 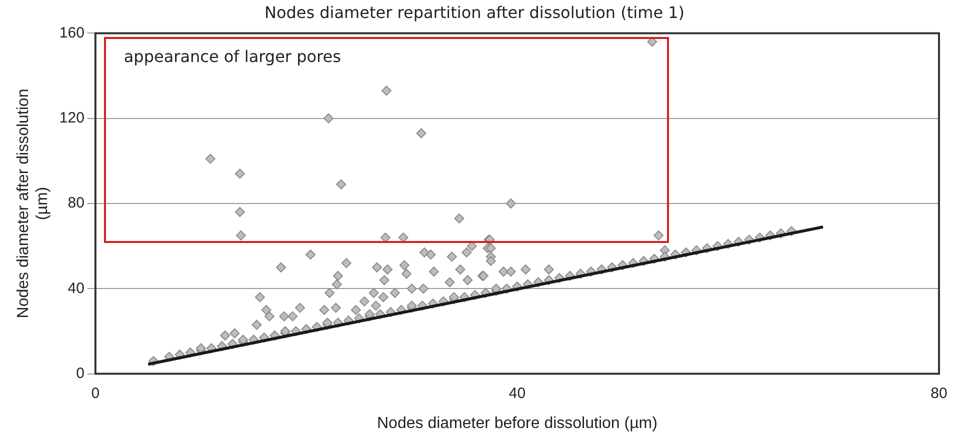 I want to click on y-tick-label: 160, so click(x=71, y=33).